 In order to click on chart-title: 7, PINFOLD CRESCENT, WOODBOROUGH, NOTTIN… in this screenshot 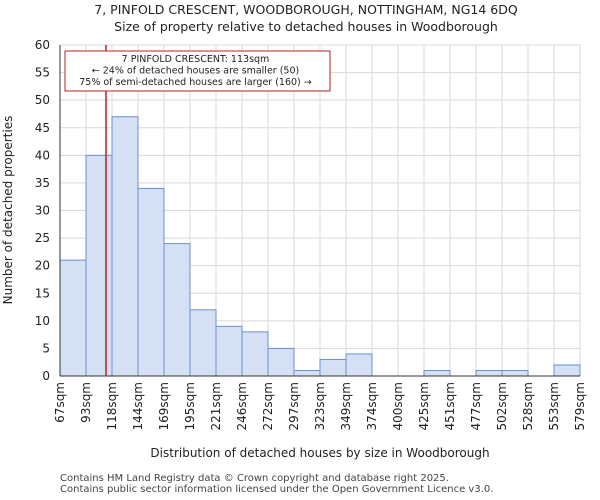, I will do `click(306, 9)`.